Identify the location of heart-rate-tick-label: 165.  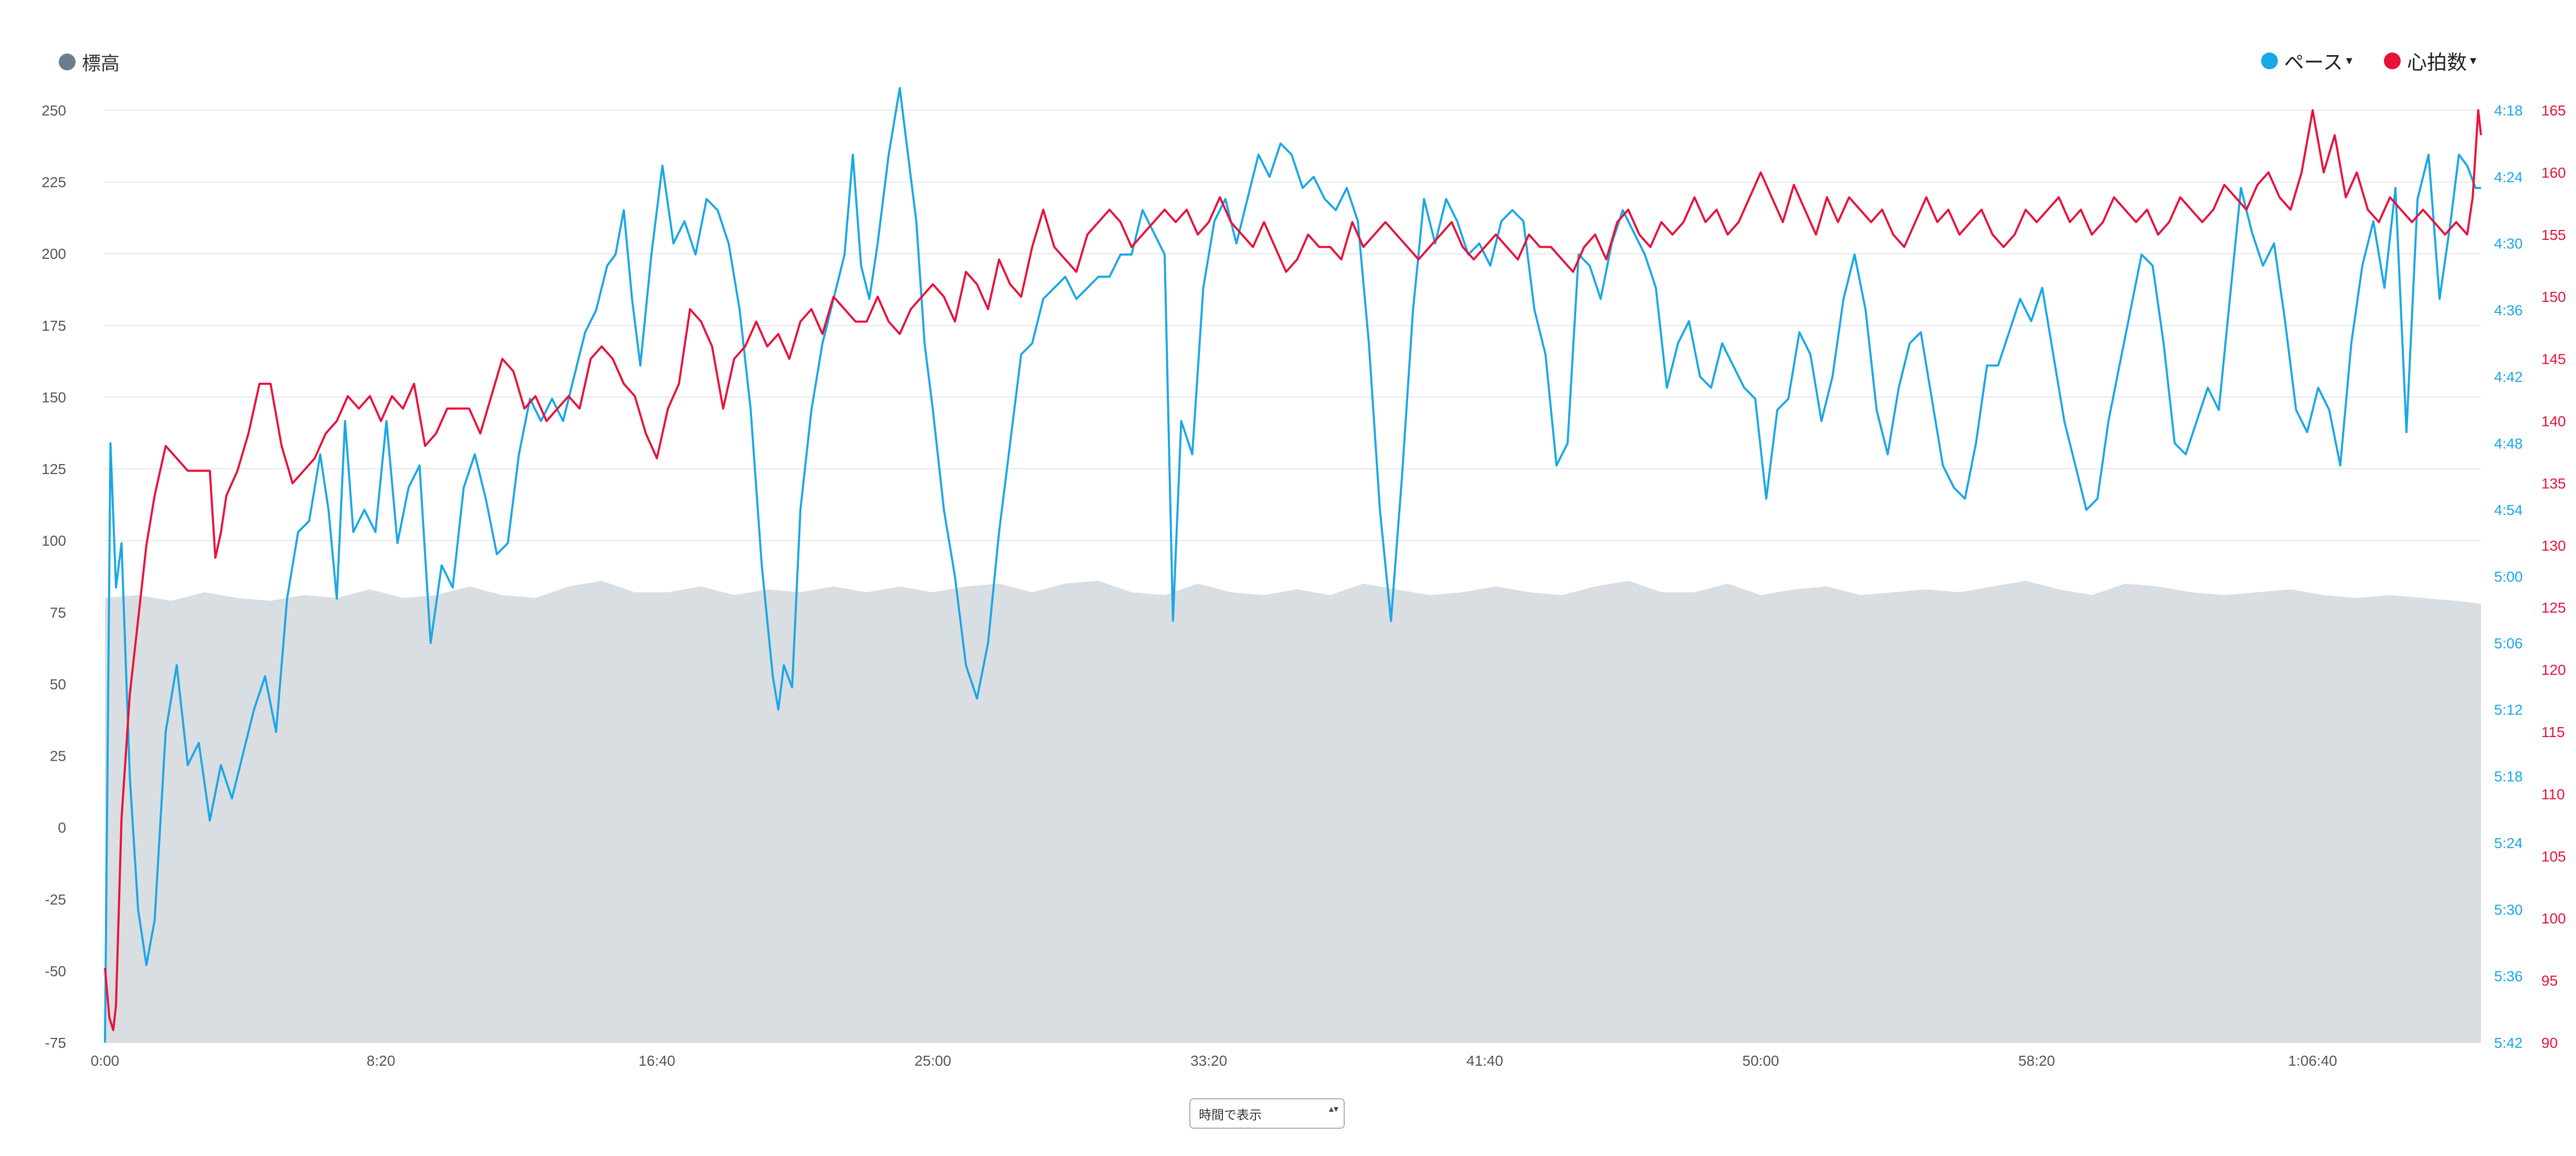
(2553, 110).